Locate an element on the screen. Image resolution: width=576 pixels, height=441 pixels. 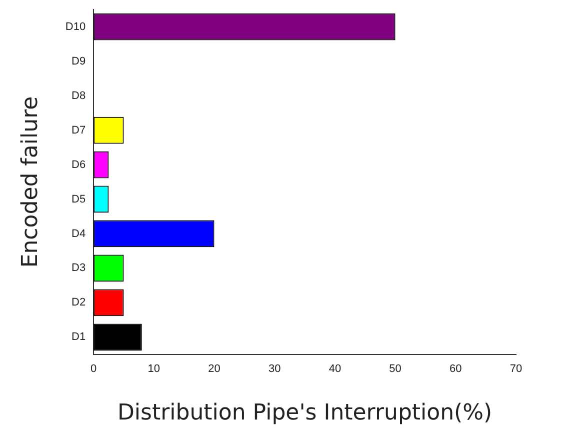
y-tick-label: D6 is located at coordinates (79, 164).